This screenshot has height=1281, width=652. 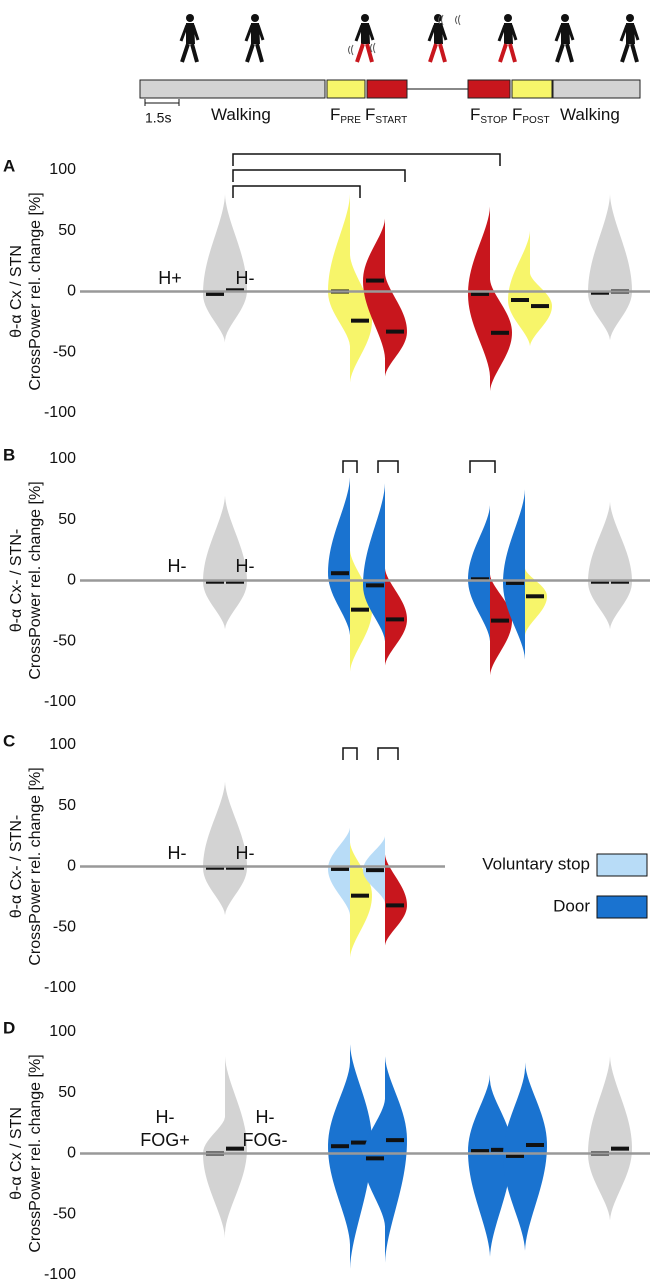 What do you see at coordinates (64, 926) in the screenshot?
I see `y-tick-label: -50` at bounding box center [64, 926].